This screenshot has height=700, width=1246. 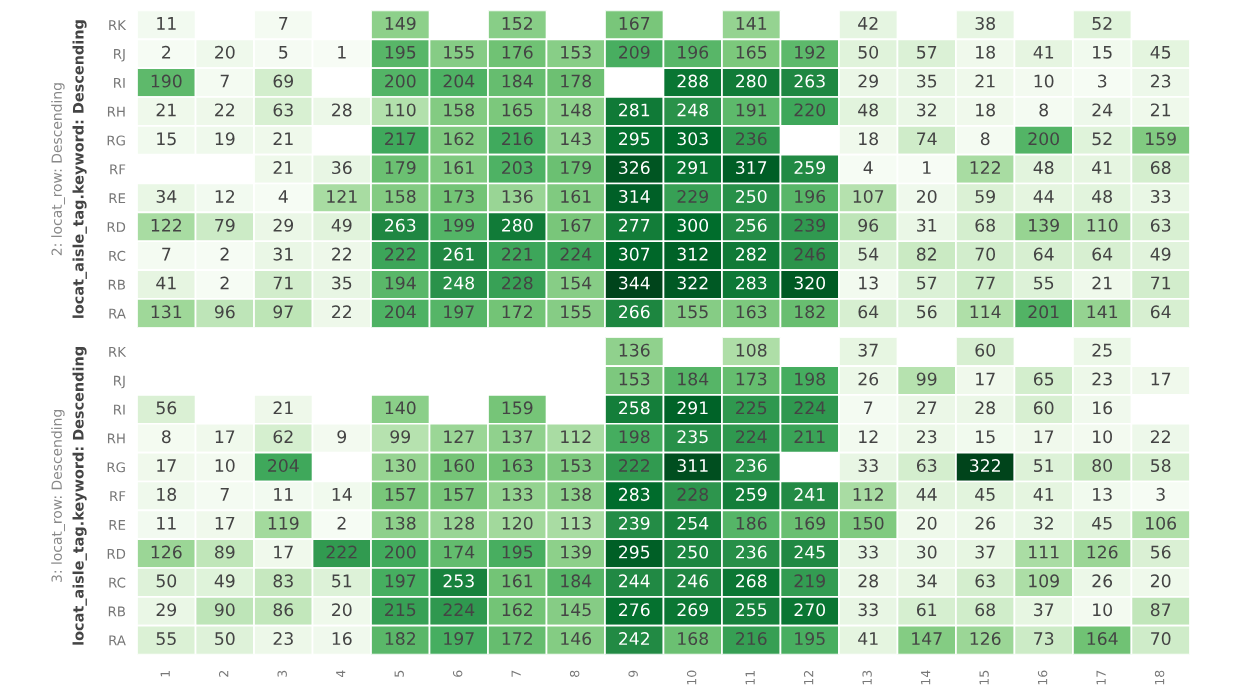 I want to click on data-label: 107, so click(x=868, y=196).